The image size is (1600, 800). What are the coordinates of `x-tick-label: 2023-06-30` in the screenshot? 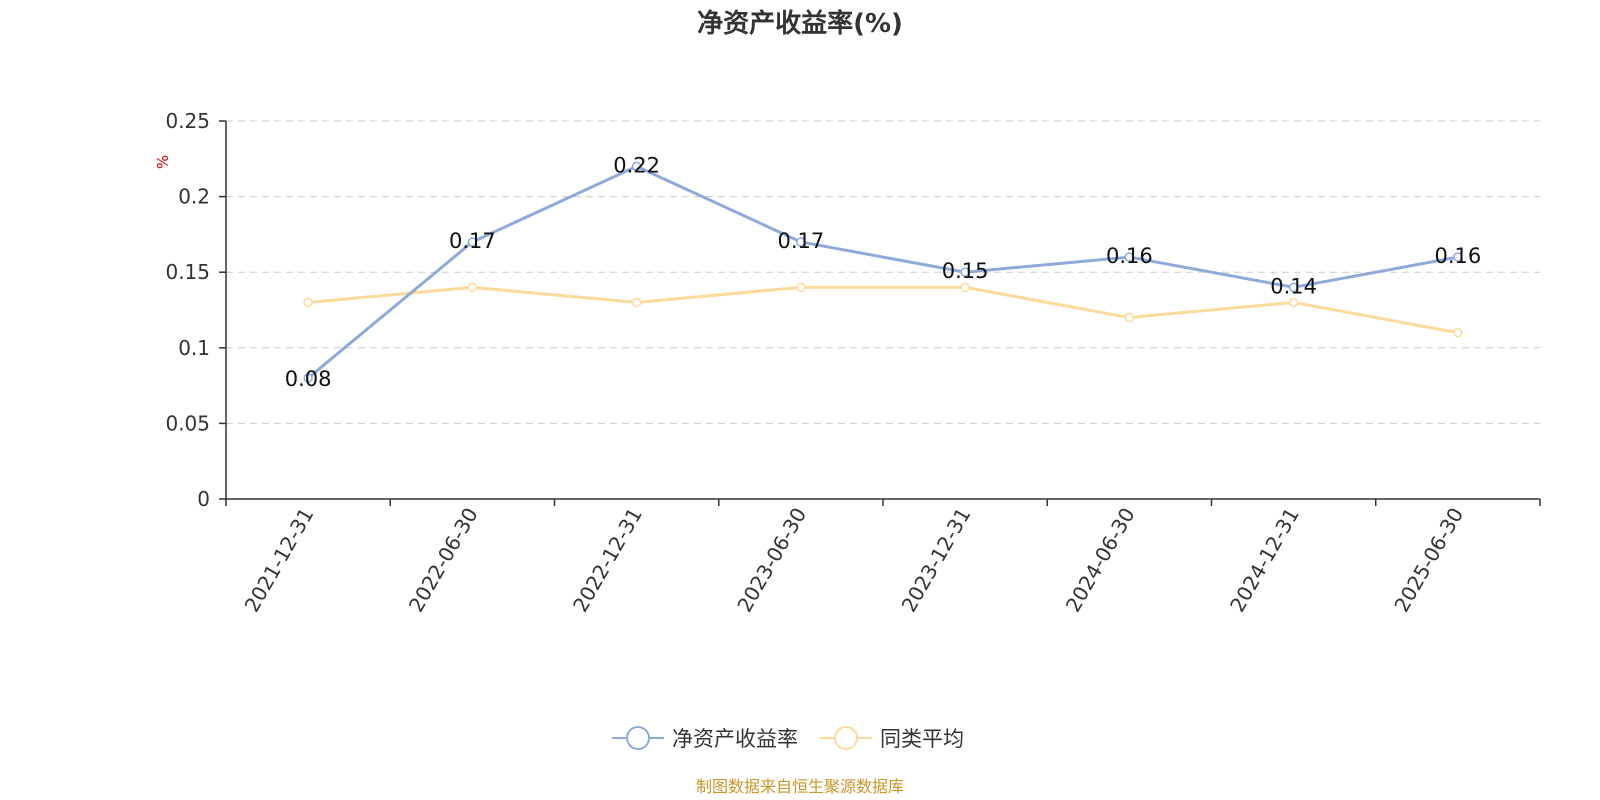 It's located at (771, 560).